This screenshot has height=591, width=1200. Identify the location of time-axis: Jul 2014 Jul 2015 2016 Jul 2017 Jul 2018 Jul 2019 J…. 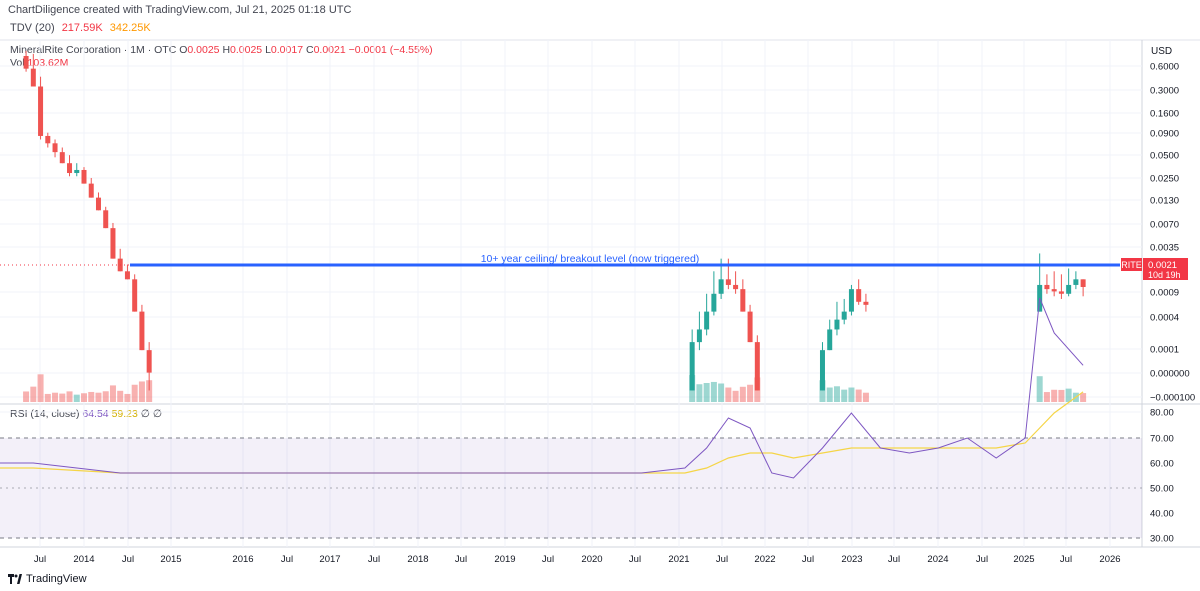
(577, 559).